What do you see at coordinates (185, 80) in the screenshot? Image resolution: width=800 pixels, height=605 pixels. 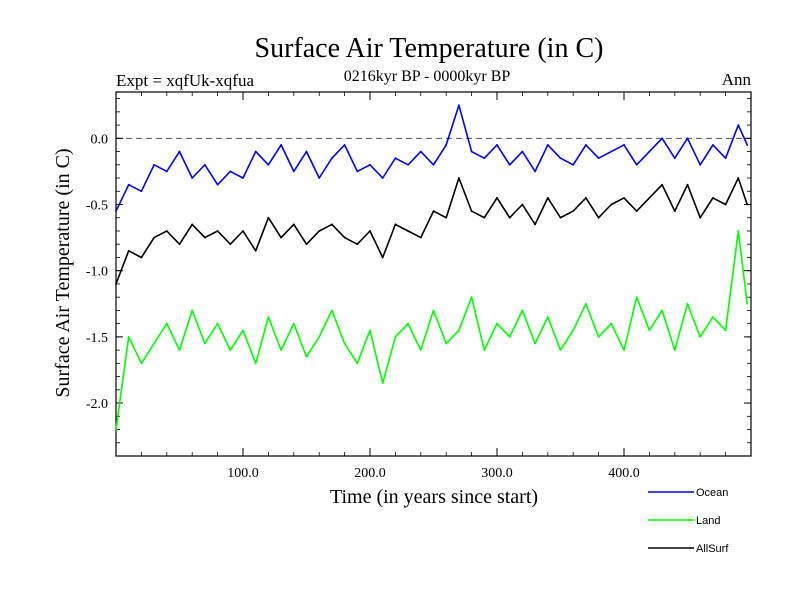 I see `experiment-label: Expt = xqfUk-xqfua` at bounding box center [185, 80].